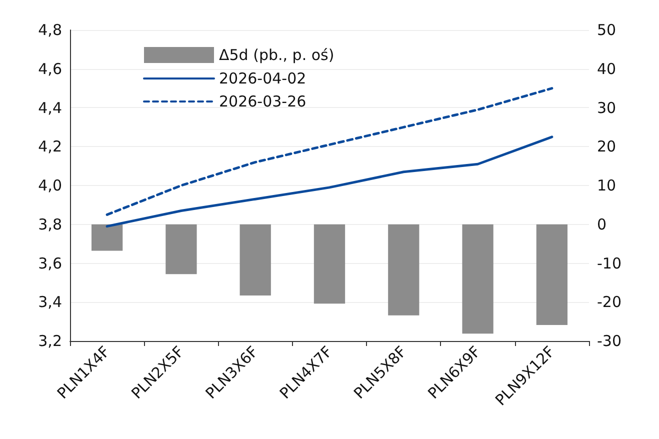 This screenshot has width=659, height=439. I want to click on y-tick-label: 4,2, so click(50, 147).